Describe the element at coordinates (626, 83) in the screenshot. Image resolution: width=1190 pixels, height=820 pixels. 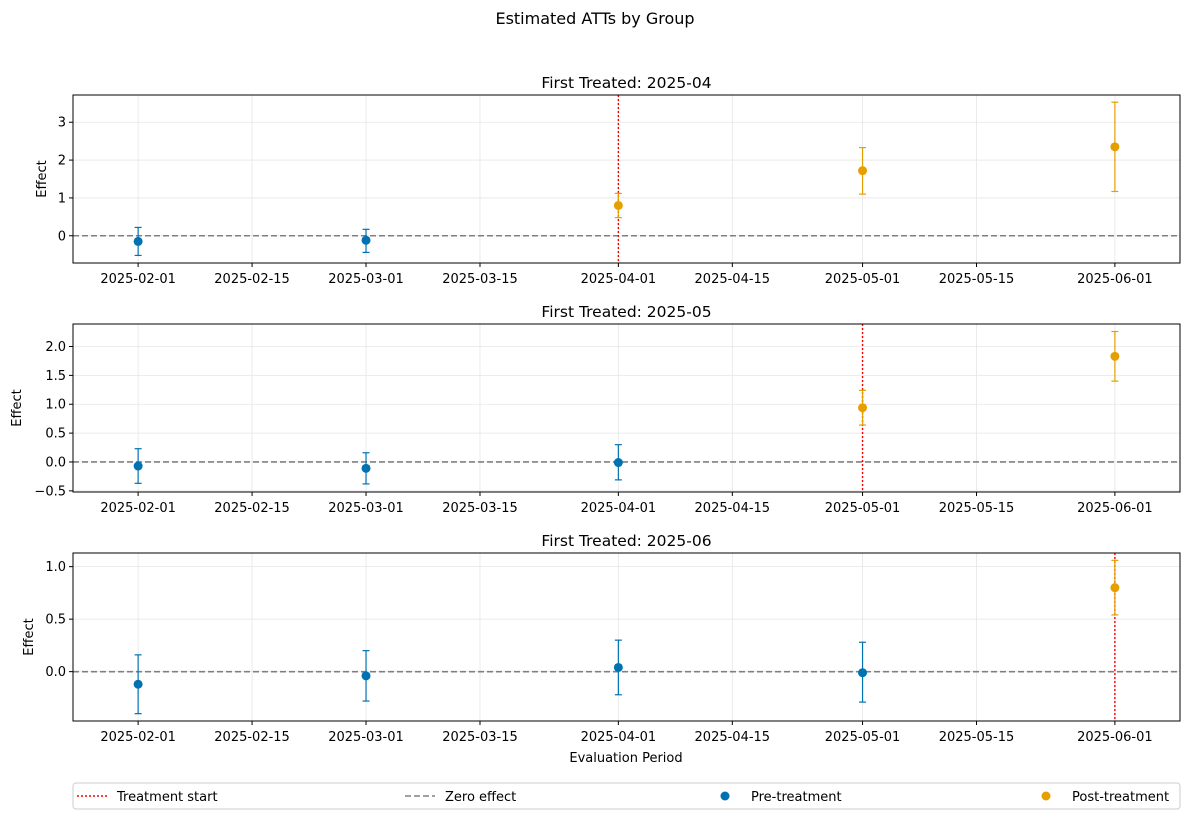
I see `panel-title: First Treated: 2025-04` at that location.